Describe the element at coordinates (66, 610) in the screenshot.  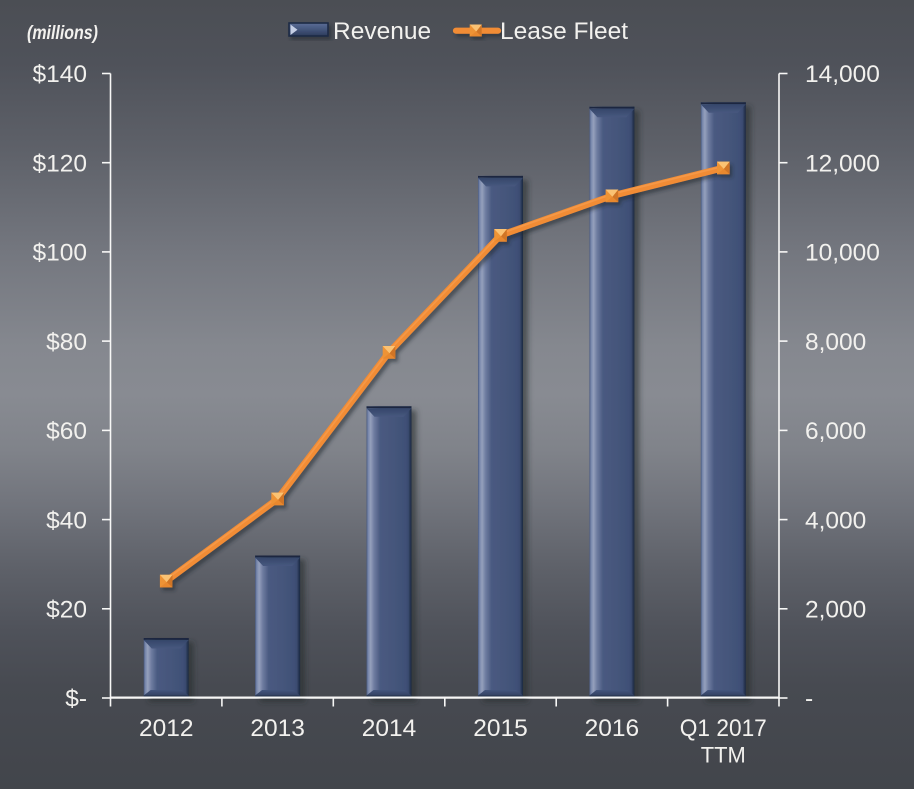
I see `svg-text: $20` at that location.